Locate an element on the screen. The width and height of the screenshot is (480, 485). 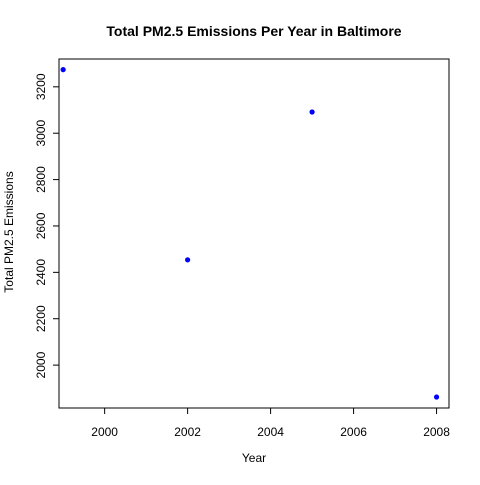
y-axis-title: Total PM2.5 Emissions is located at coordinates (9, 231).